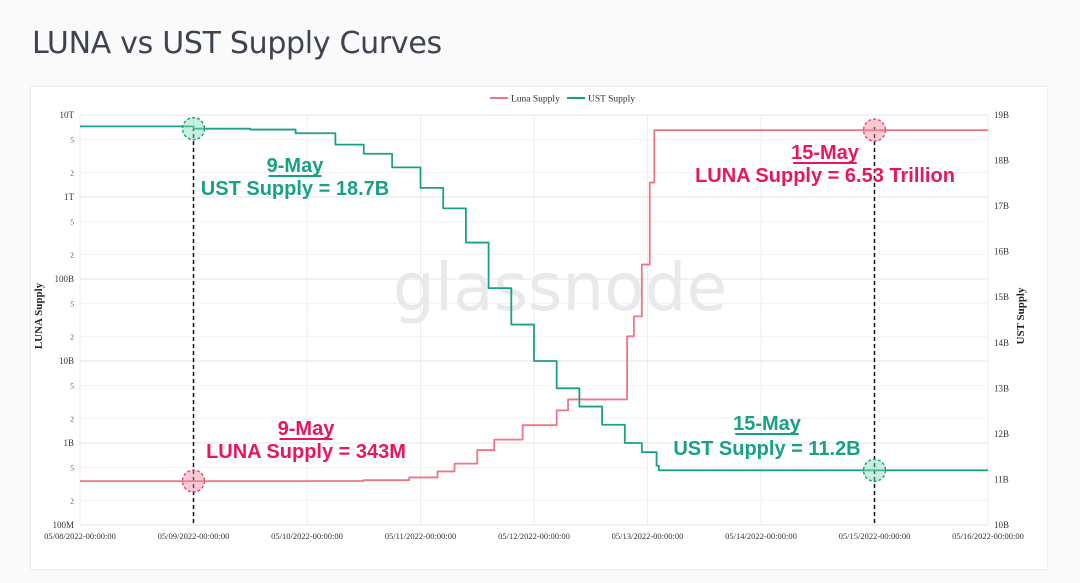 Image resolution: width=1080 pixels, height=583 pixels. I want to click on legend: Luna Supply UST Supply, so click(562, 100).